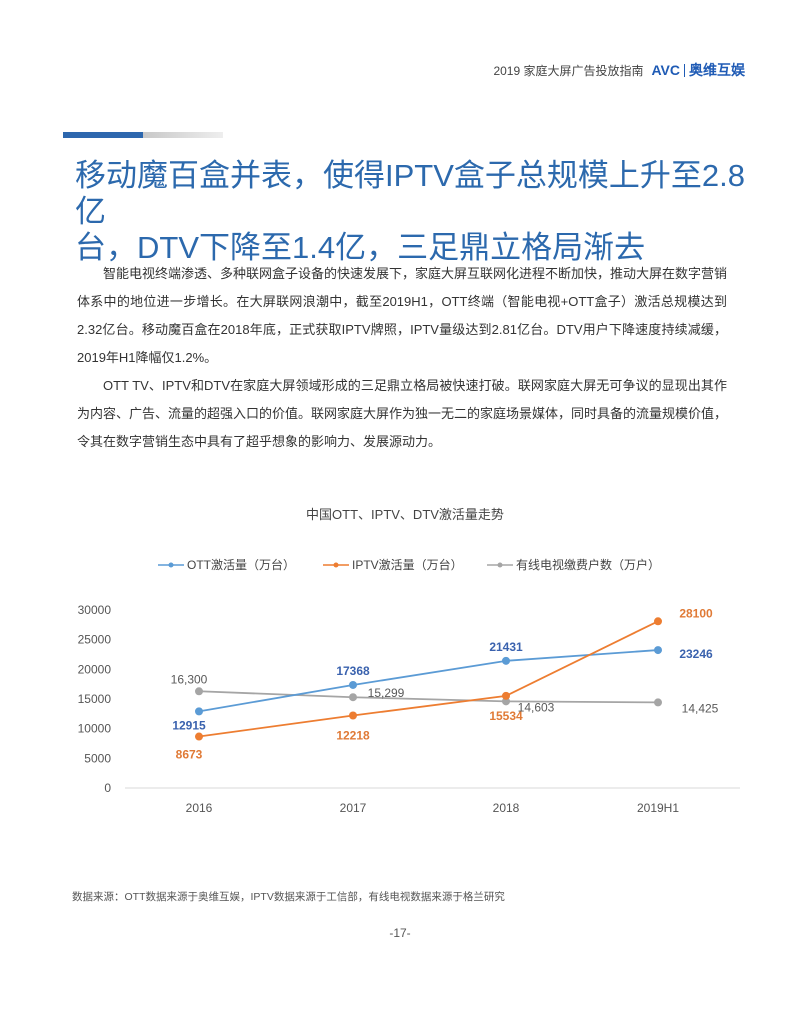  Describe the element at coordinates (189, 679) in the screenshot. I see `data-label: 16,300` at that location.